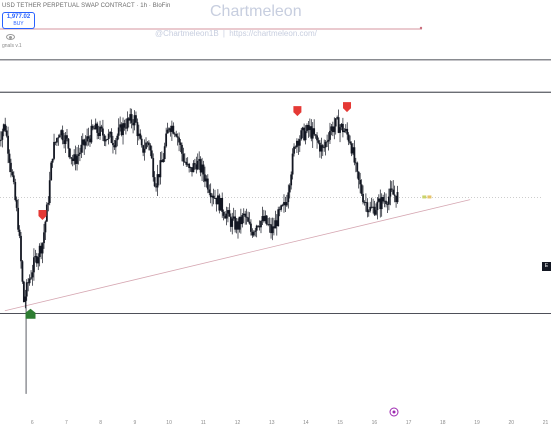 The image size is (551, 436). I want to click on x-tick-label-7: 13, so click(272, 423).